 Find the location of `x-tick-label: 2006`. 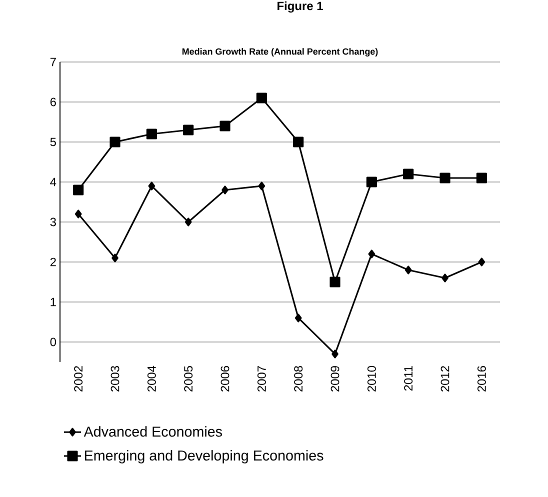

x-tick-label: 2006 is located at coordinates (225, 379).